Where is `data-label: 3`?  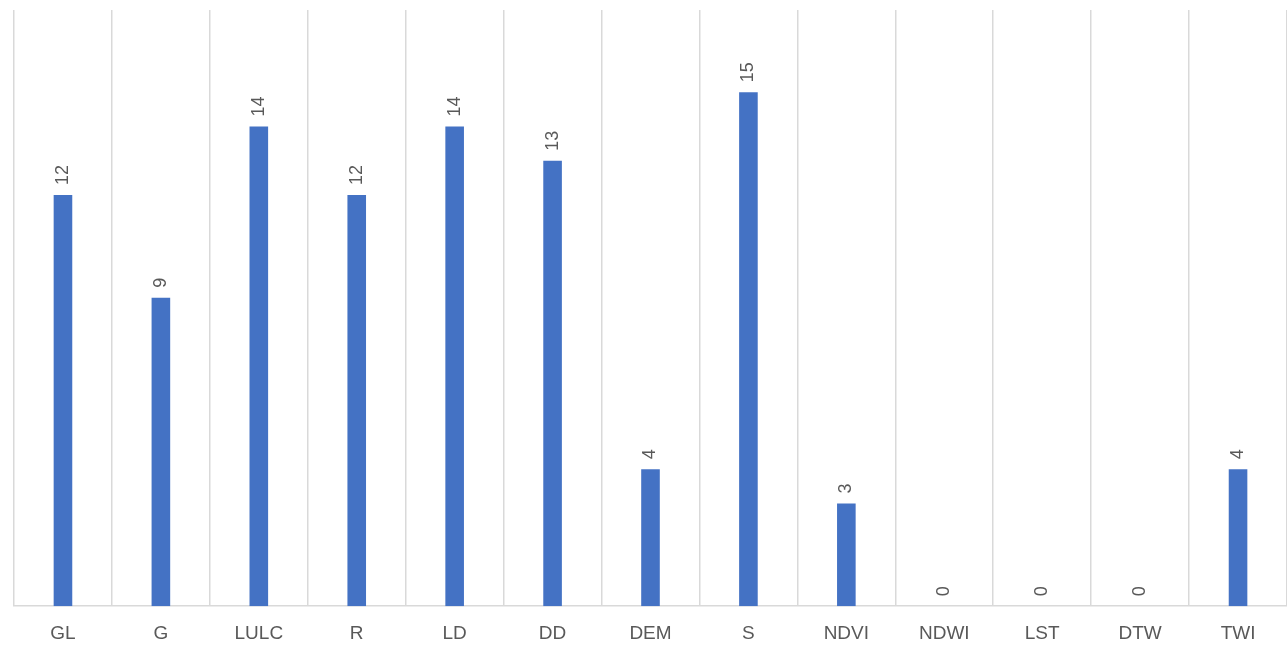
data-label: 3 is located at coordinates (845, 488).